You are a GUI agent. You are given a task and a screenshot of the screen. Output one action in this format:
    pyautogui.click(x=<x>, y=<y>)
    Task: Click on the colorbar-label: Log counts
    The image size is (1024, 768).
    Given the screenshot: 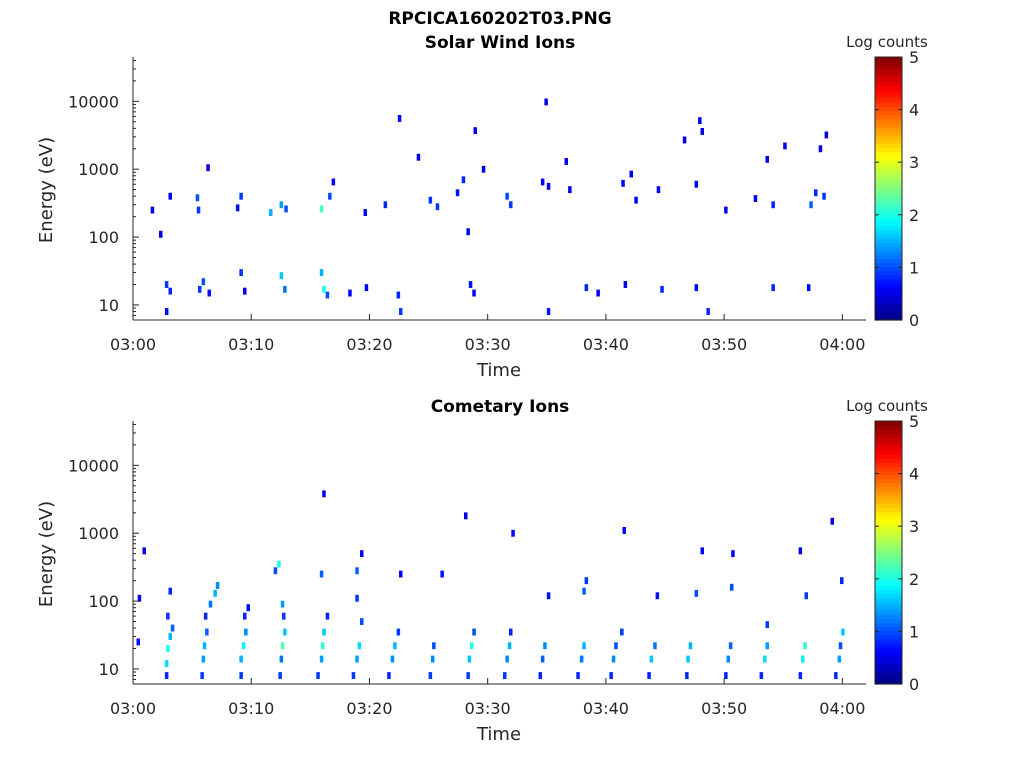 What is the action you would take?
    pyautogui.click(x=887, y=42)
    